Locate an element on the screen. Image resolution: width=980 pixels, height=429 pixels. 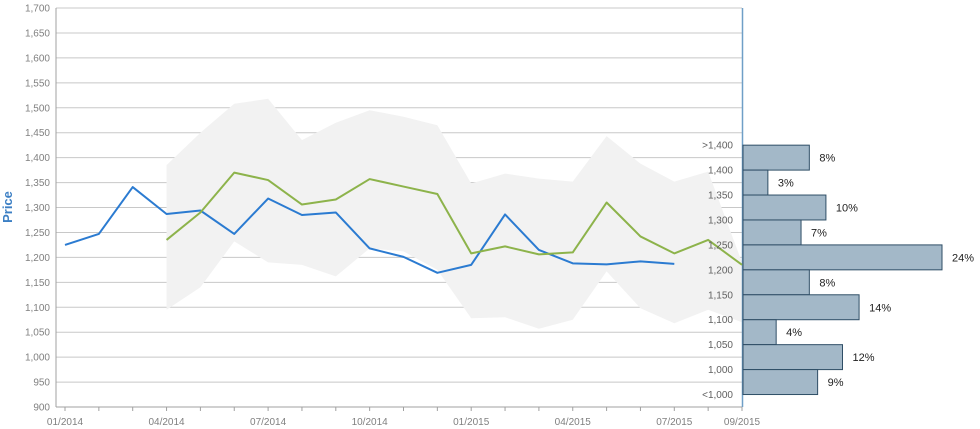
x-tick-label: 04/2014 is located at coordinates (166, 422).